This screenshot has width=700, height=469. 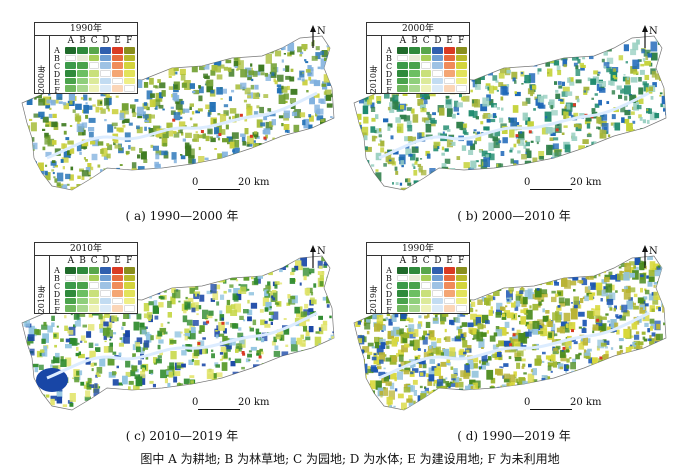 What do you see at coordinates (569, 405) in the screenshot?
I see `scale-bar: 0 20 km` at bounding box center [569, 405].